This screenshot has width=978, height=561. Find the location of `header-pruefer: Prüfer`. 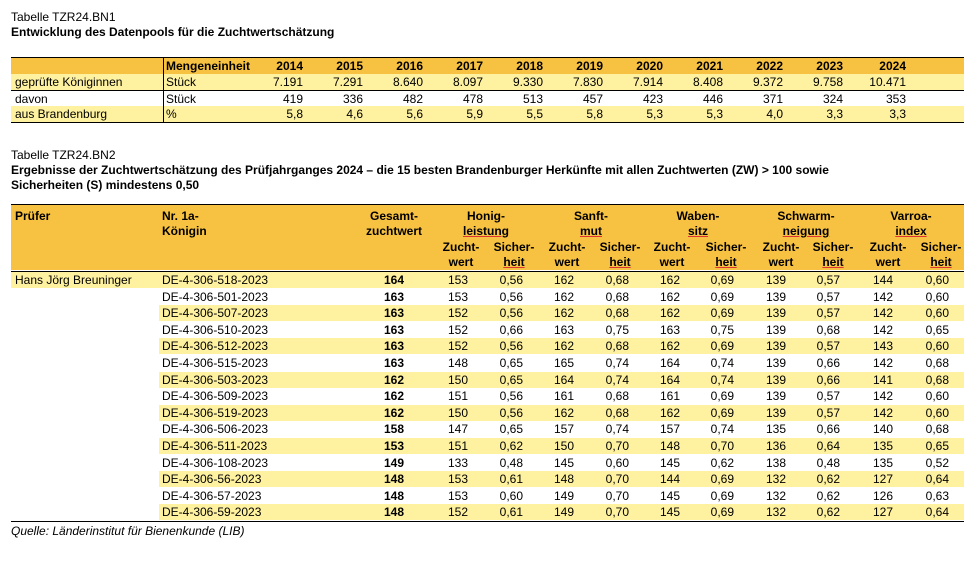

header-pruefer: Prüfer is located at coordinates (33, 216).